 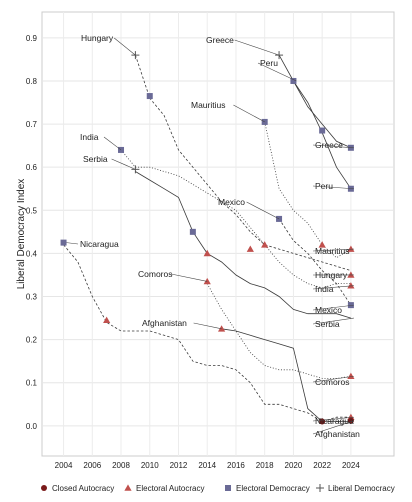 What do you see at coordinates (32, 340) in the screenshot?
I see `y-tick-label: 0.2` at bounding box center [32, 340].